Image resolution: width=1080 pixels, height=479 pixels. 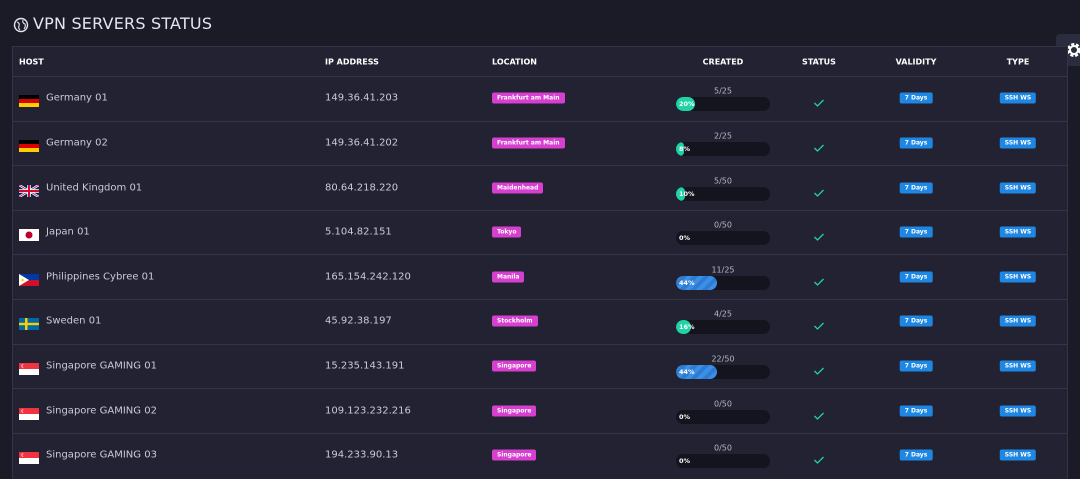 I want to click on location-badge: Tokyo, so click(x=507, y=232).